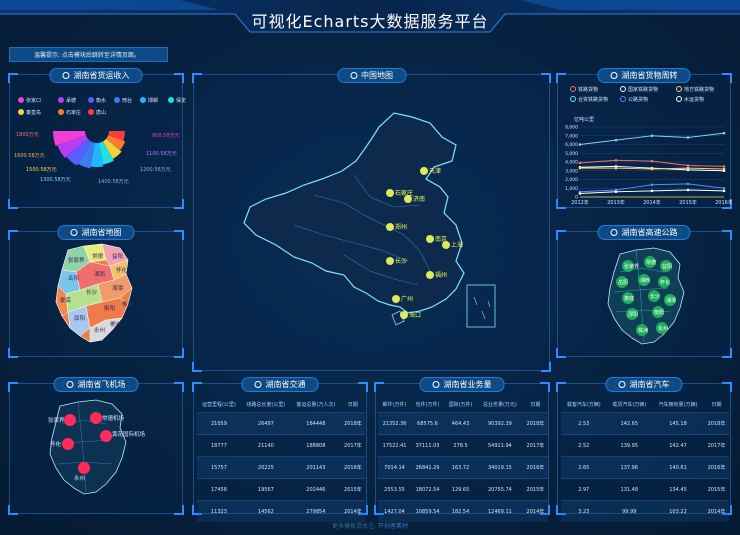 The height and width of the screenshot is (535, 740). Describe the element at coordinates (177, 100) in the screenshot. I see `legend-item: 保定` at that location.